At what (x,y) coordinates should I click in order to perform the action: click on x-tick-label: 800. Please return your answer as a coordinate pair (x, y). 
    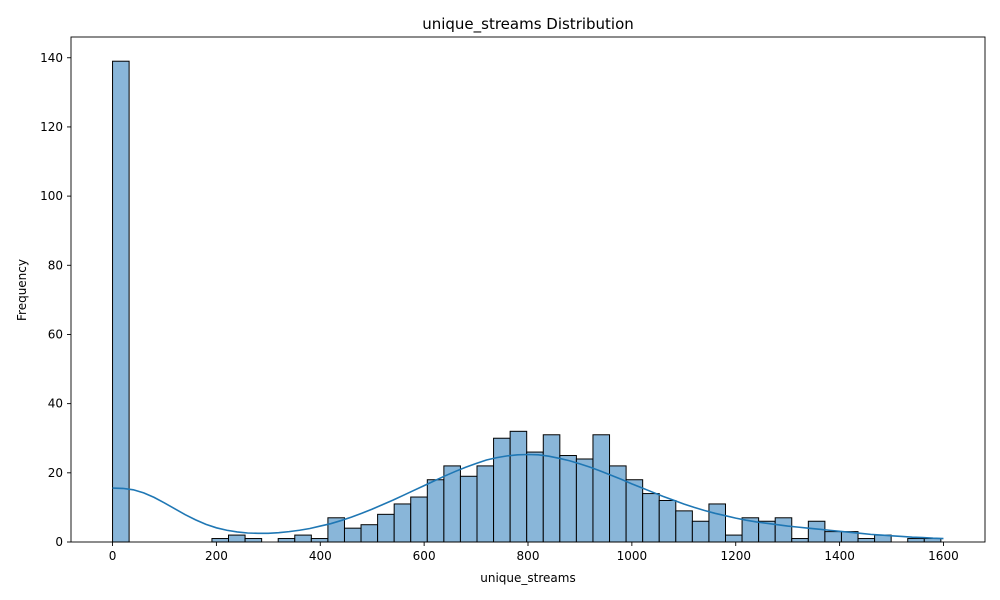
    Looking at the image, I should click on (528, 556).